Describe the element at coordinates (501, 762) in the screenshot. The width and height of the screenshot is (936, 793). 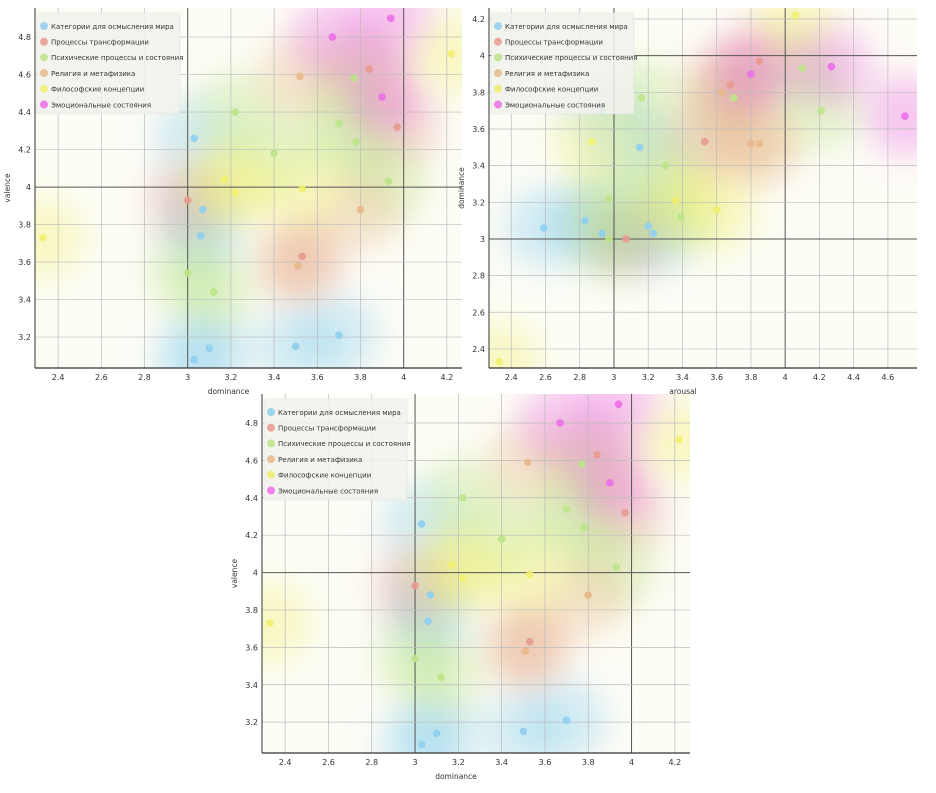
I see `x-tick-label: 3.4` at that location.